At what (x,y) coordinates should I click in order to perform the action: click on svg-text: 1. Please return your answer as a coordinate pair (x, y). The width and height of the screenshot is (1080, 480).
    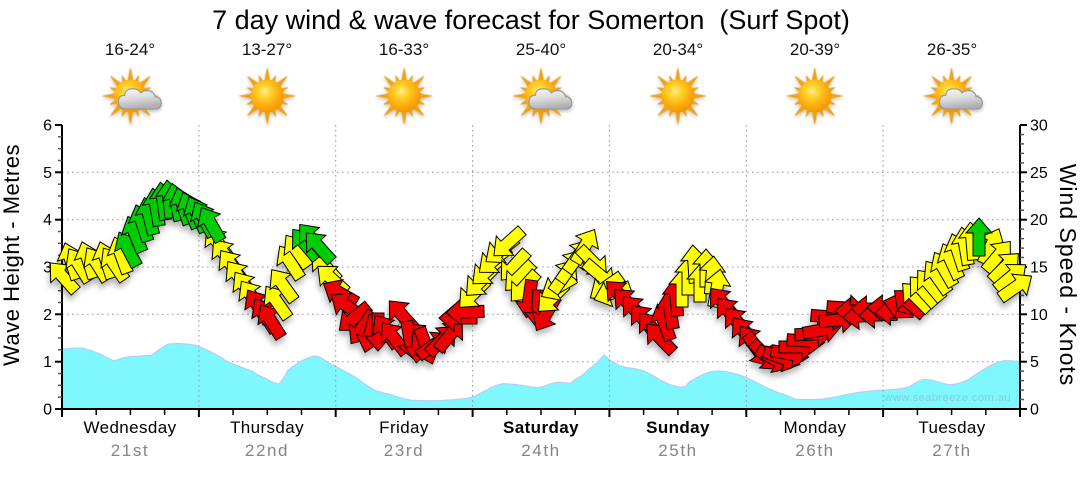
    Looking at the image, I should click on (47, 362).